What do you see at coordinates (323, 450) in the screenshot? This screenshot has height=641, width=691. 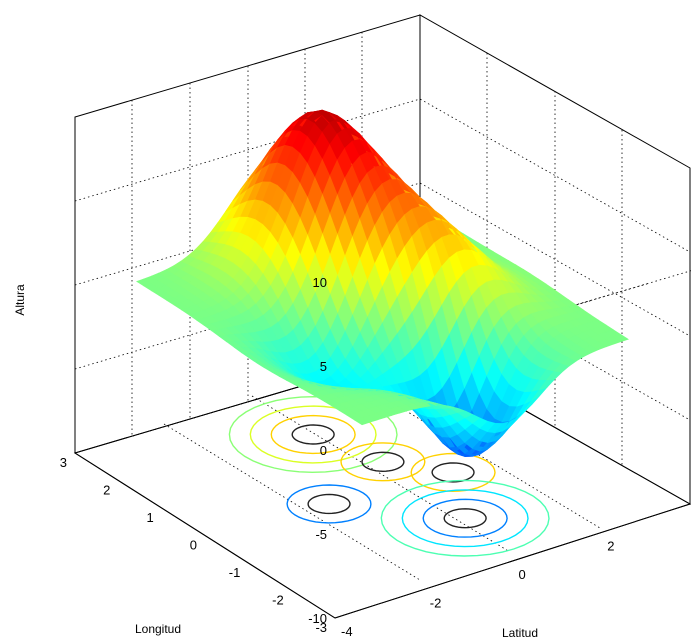 I see `z-tick-label: 0` at bounding box center [323, 450].